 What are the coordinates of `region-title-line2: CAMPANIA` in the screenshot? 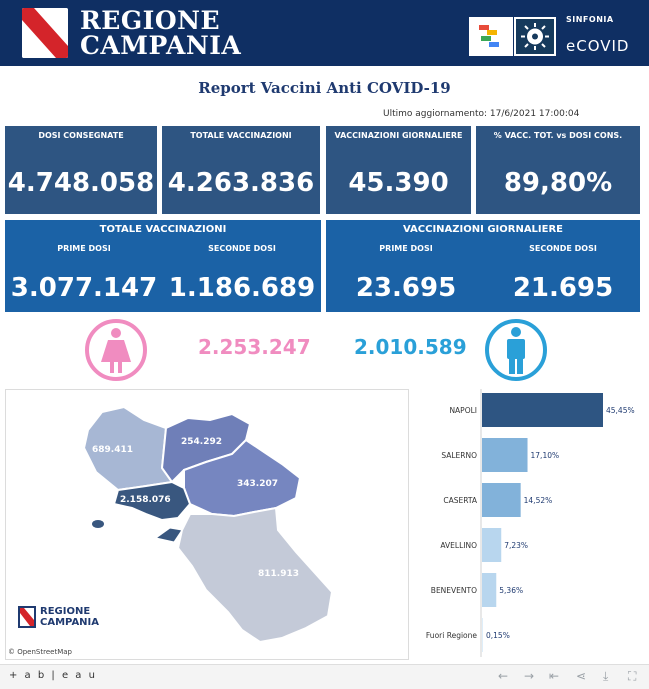 It's located at (161, 45).